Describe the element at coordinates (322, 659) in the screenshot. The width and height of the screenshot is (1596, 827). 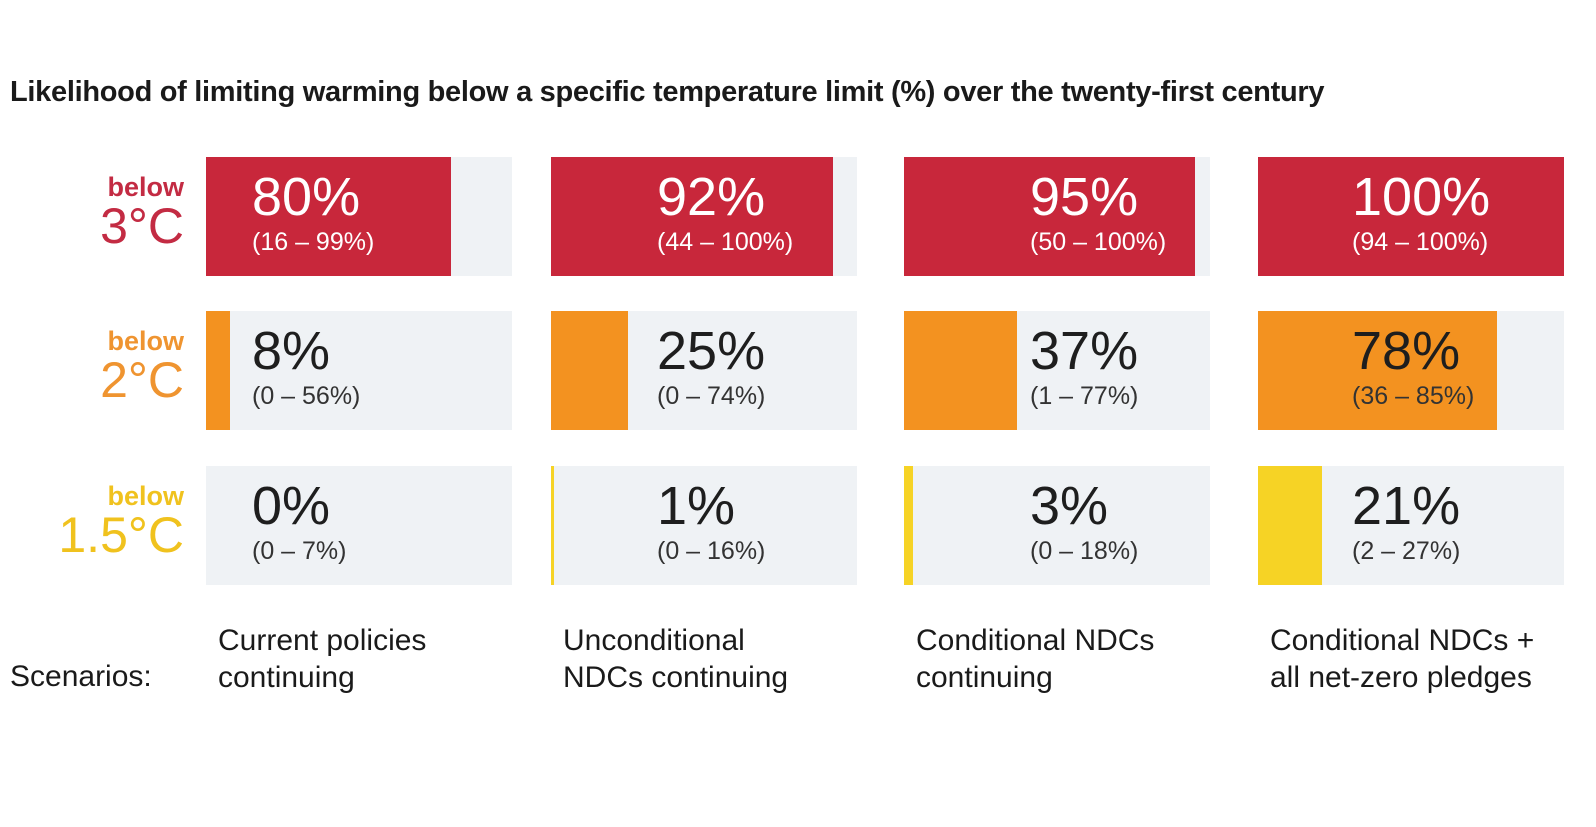
I see `scenario-label: Current policies continuing` at that location.